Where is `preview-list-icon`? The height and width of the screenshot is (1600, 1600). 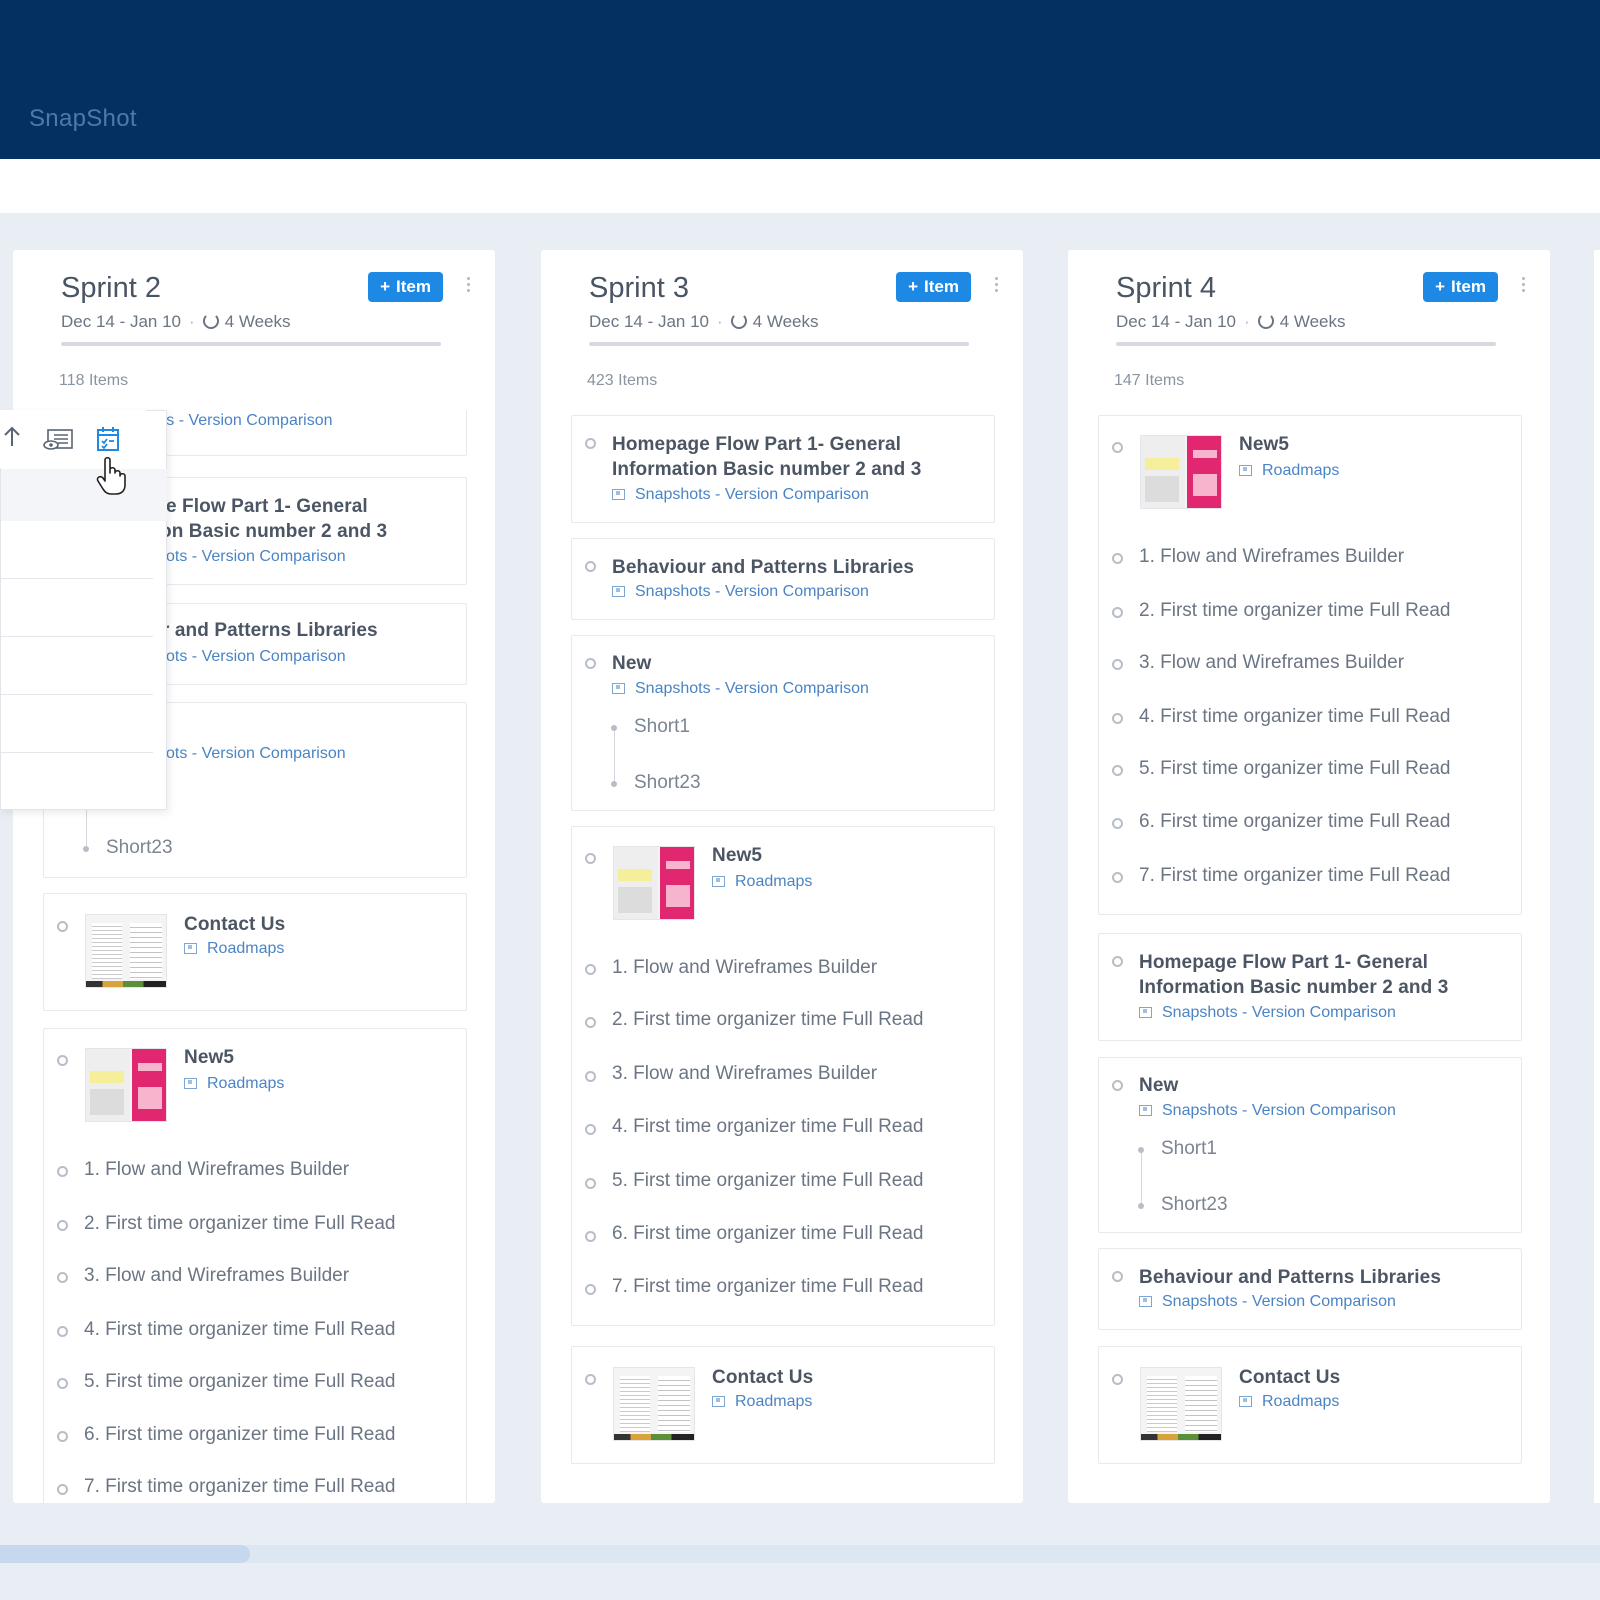 preview-list-icon is located at coordinates (58, 440).